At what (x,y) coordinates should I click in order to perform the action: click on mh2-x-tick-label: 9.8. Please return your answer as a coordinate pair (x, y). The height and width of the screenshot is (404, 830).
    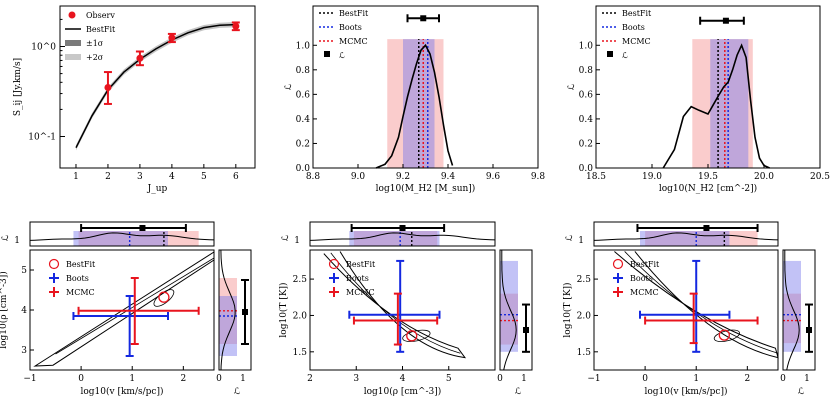
    Looking at the image, I should click on (538, 177).